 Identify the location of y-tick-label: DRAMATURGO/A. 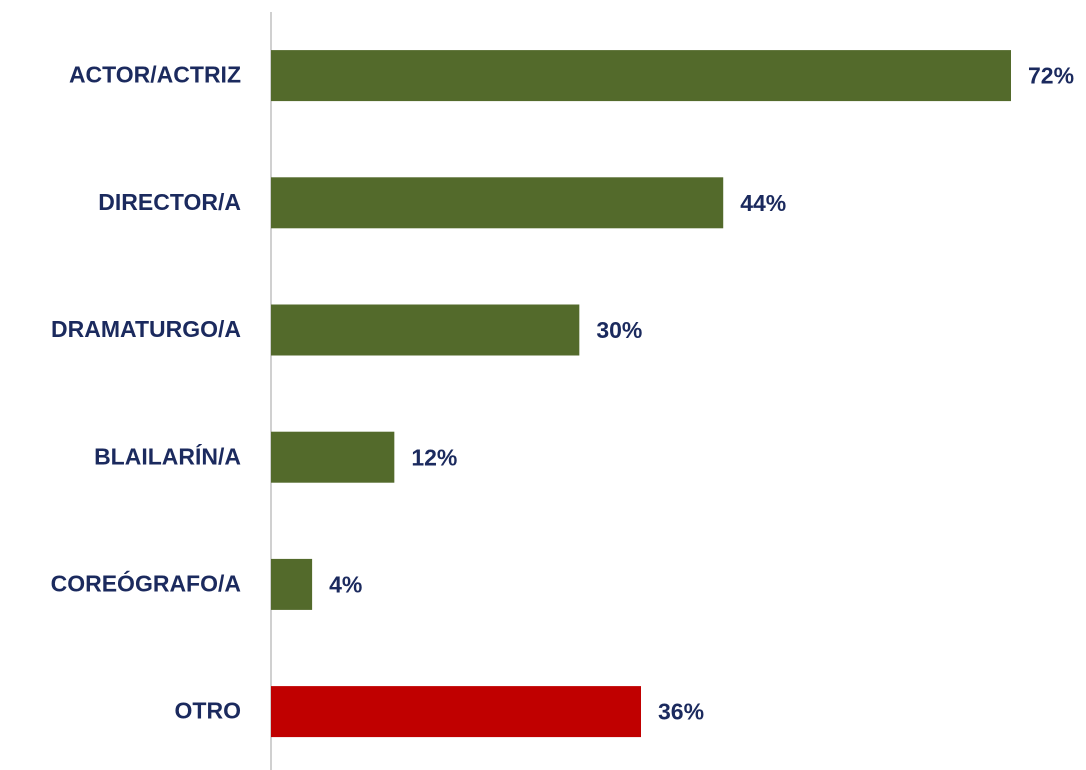
(146, 329).